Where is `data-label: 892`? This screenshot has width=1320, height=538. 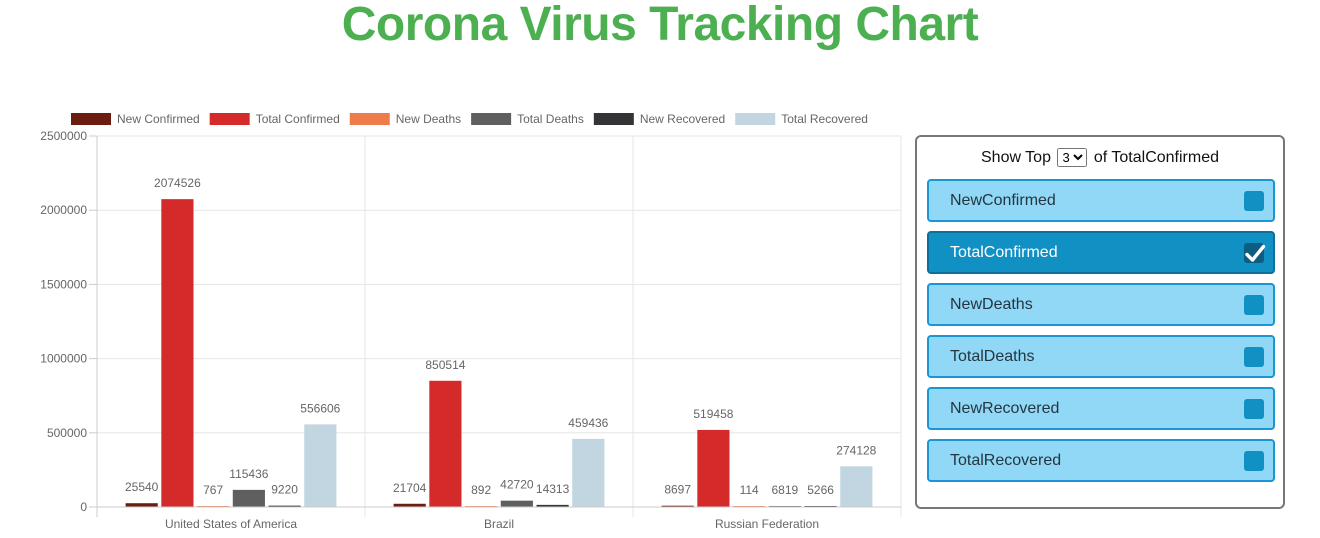 data-label: 892 is located at coordinates (481, 490).